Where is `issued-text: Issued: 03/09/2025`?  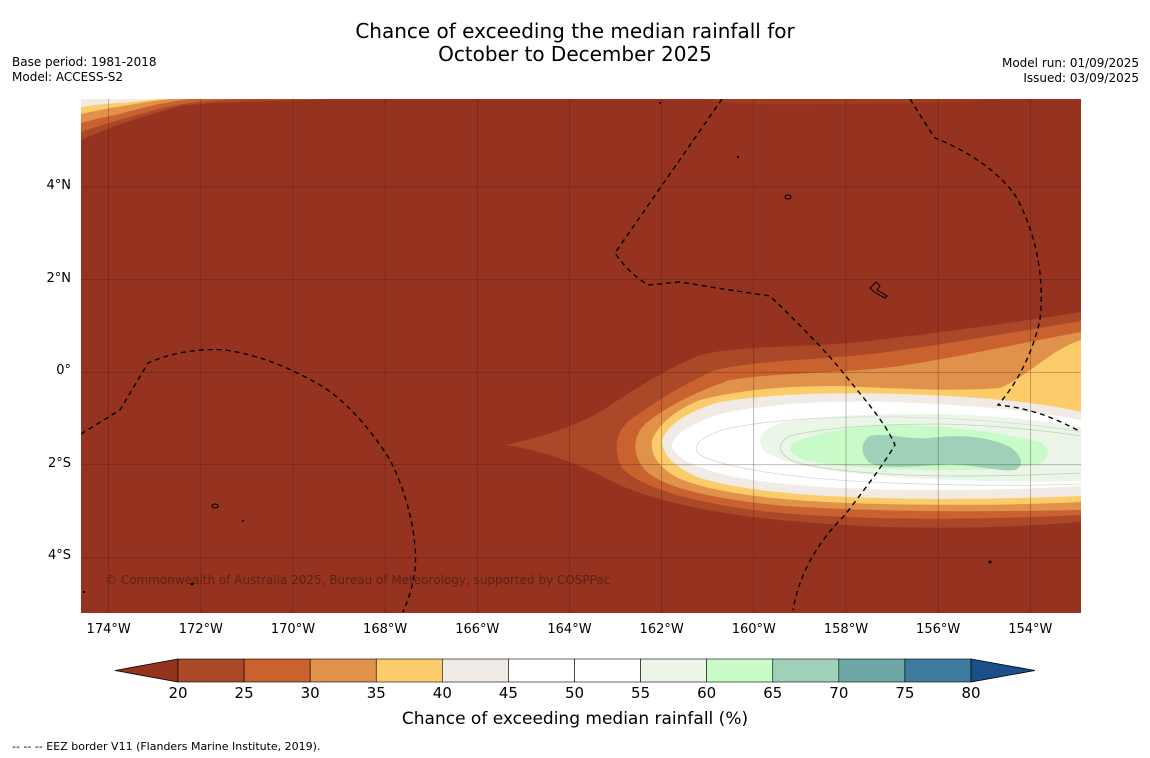 issued-text: Issued: 03/09/2025 is located at coordinates (1081, 78).